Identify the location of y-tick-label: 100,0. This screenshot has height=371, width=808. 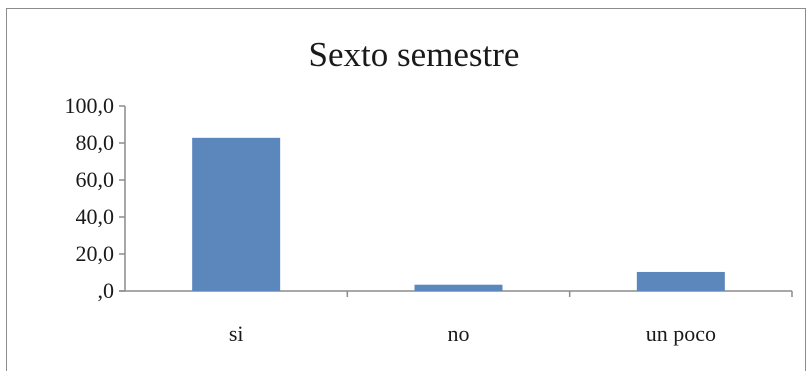
(90, 105).